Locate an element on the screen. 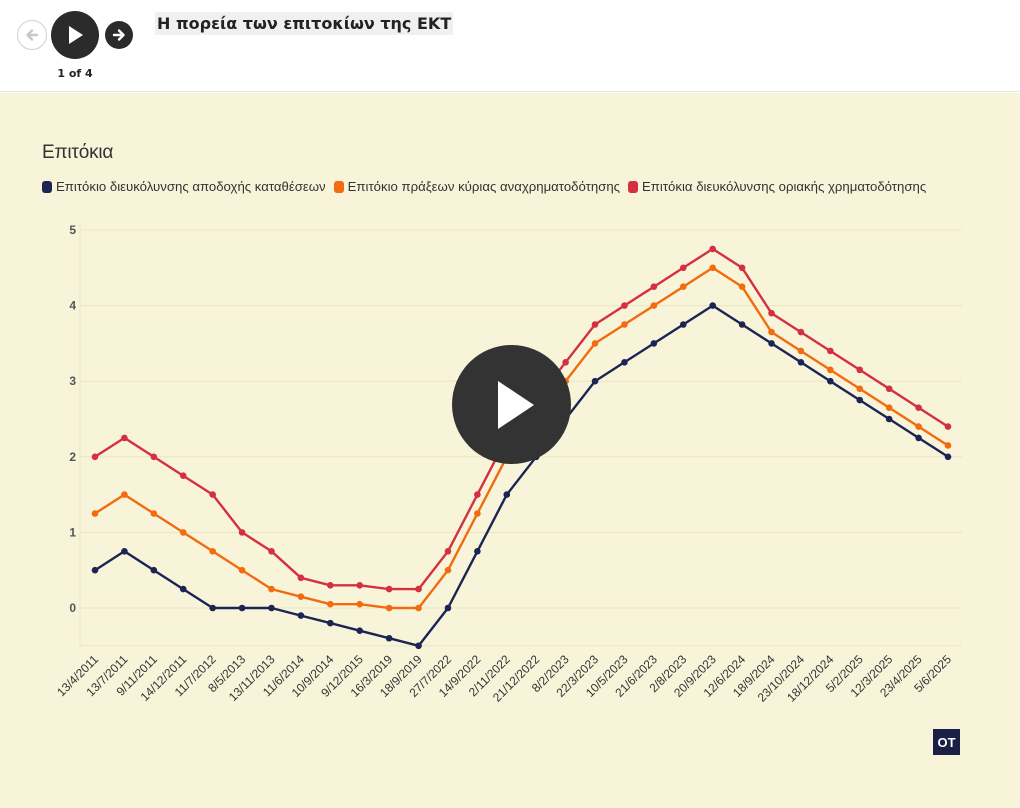  y-tick-label: 0 is located at coordinates (72, 608).